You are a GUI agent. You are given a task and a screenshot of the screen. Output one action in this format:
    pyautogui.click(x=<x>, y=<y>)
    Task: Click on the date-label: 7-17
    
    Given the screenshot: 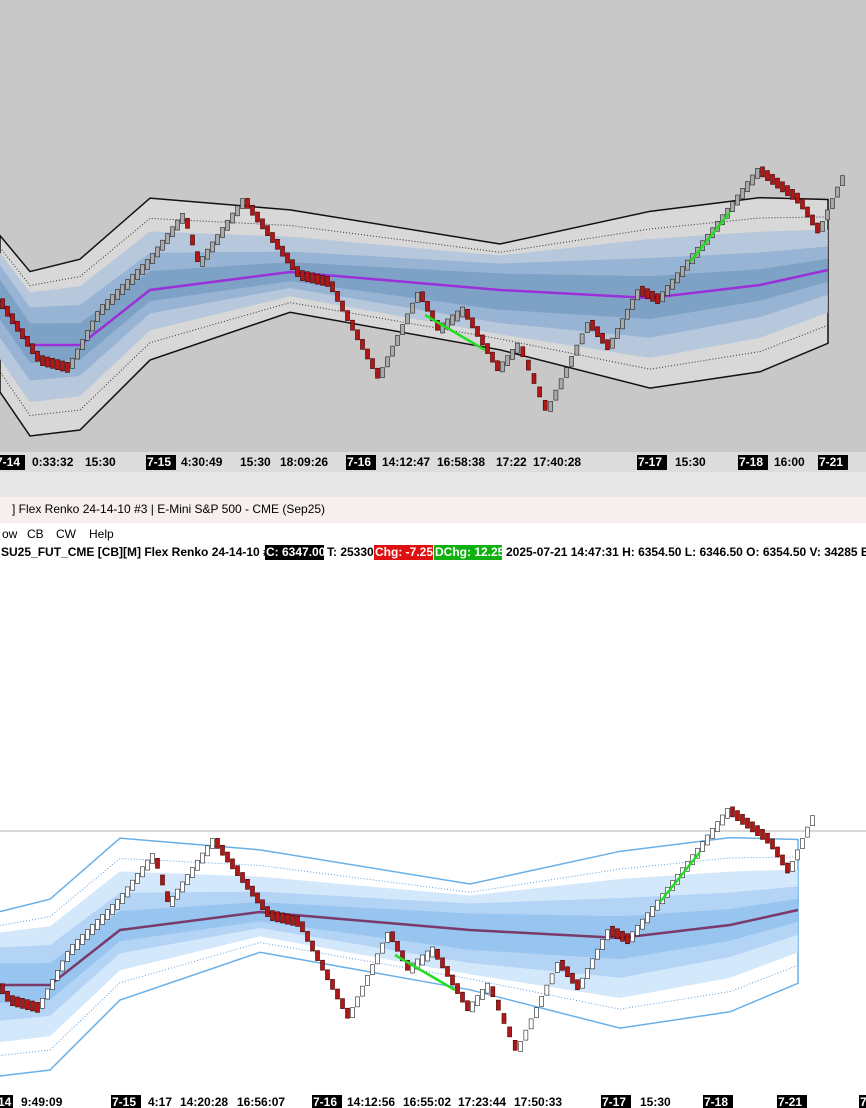 What is the action you would take?
    pyautogui.click(x=650, y=462)
    